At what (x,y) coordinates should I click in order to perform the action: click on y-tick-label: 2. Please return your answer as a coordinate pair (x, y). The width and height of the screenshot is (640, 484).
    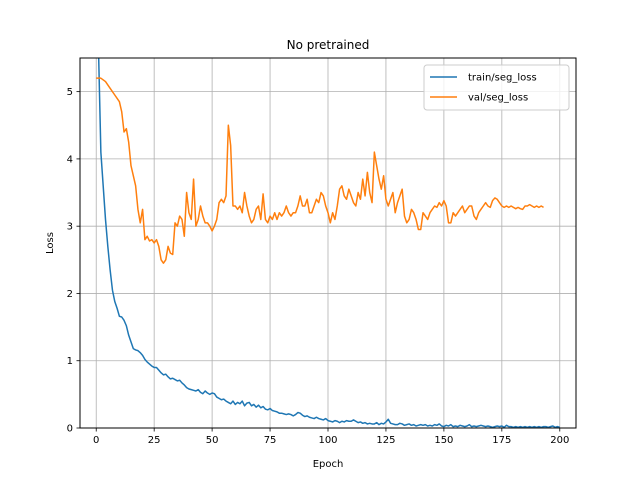
    Looking at the image, I should click on (70, 294).